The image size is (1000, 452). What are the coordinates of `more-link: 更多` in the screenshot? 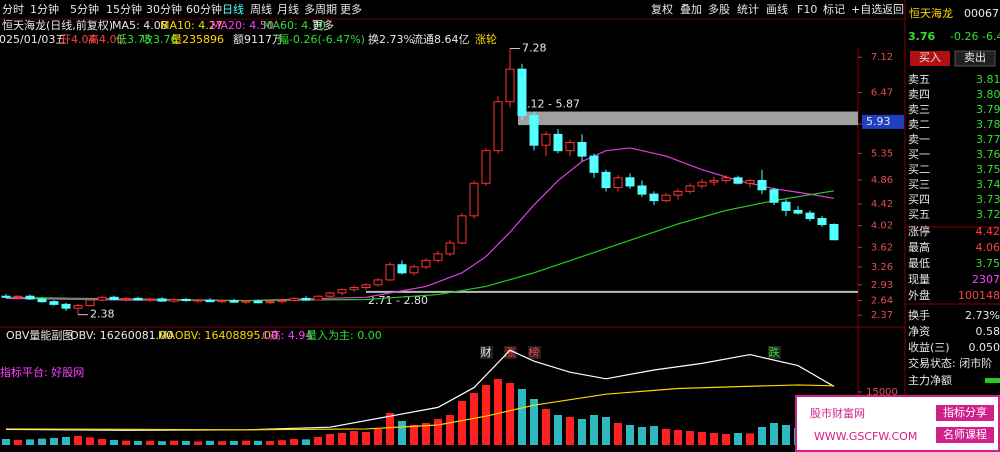 It's located at (323, 25).